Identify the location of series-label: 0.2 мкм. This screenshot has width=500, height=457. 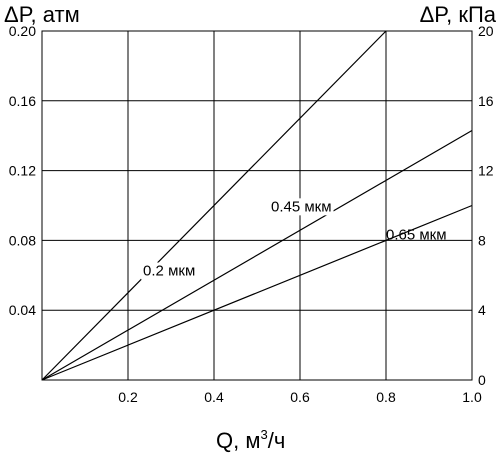
(169, 270).